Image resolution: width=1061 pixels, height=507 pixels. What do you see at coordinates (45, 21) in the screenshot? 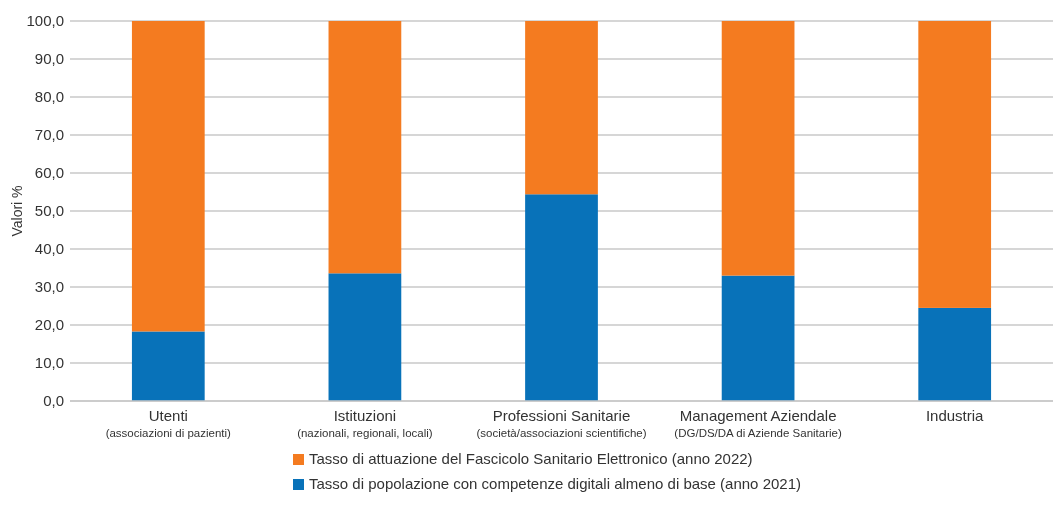
I see `y-tick-label: 100,0` at bounding box center [45, 21].